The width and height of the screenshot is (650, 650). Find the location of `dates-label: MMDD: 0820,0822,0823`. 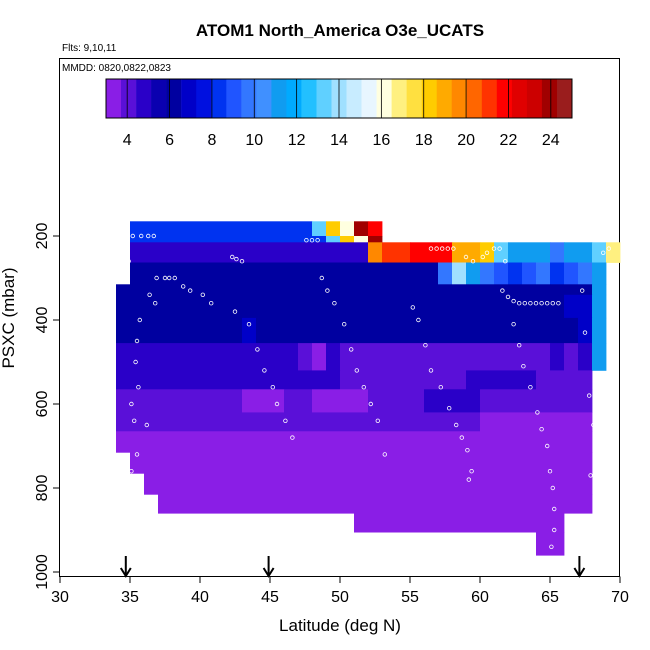

dates-label: MMDD: 0820,0822,0823 is located at coordinates (116, 68).